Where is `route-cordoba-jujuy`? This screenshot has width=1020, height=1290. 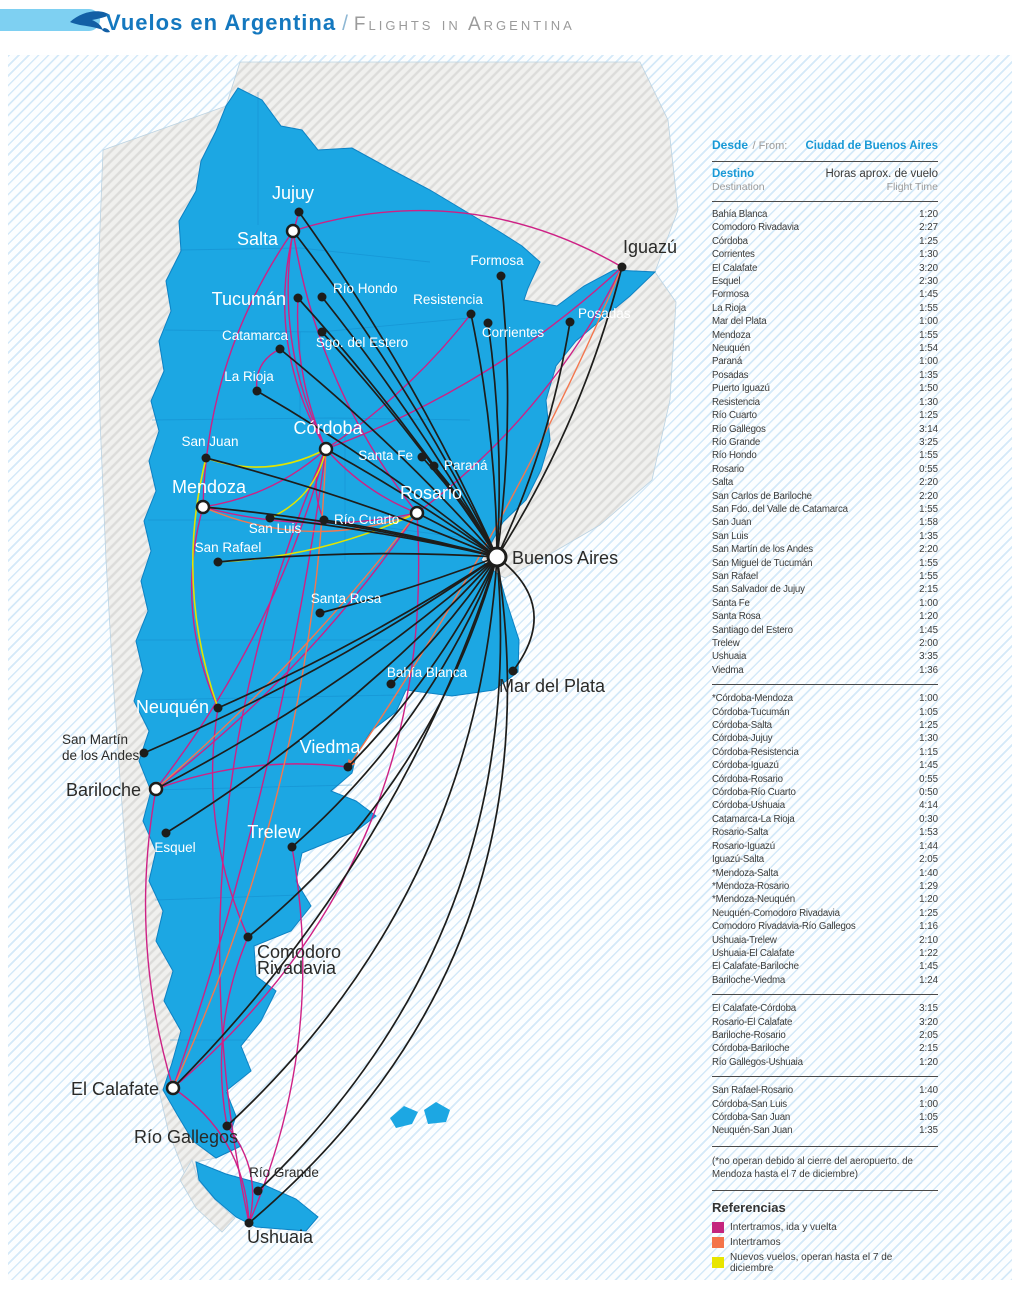
route-cordoba-jujuy is located at coordinates (305, 330).